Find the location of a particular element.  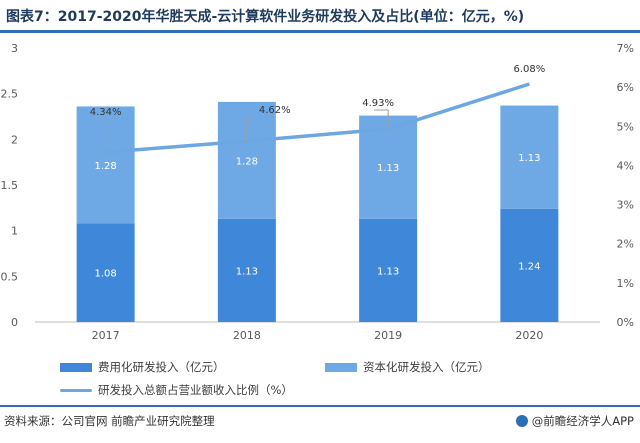

legend-item-capitalized: 资本化研发投入（亿元） is located at coordinates (407, 367).